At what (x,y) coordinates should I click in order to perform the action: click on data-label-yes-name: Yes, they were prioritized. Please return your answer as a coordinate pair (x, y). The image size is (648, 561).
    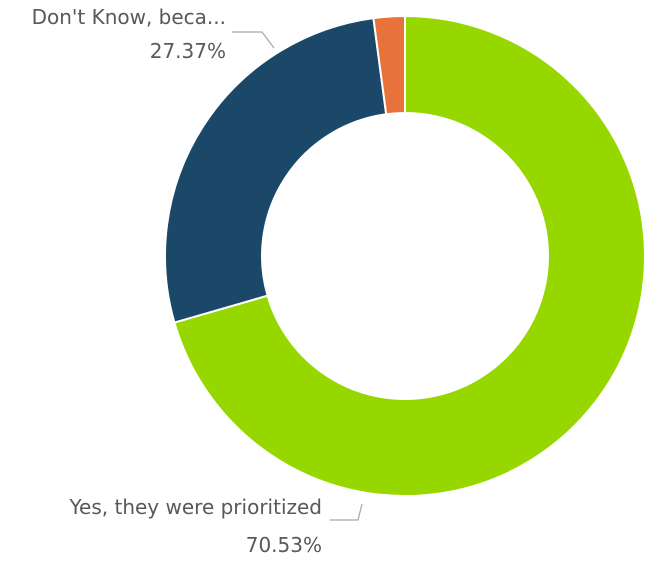
    Looking at the image, I should click on (195, 507).